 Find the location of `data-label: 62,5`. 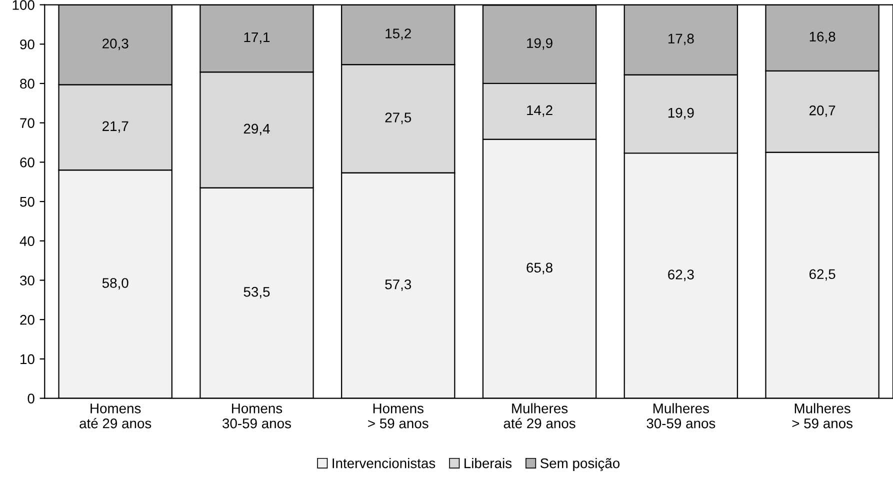

data-label: 62,5 is located at coordinates (822, 275).